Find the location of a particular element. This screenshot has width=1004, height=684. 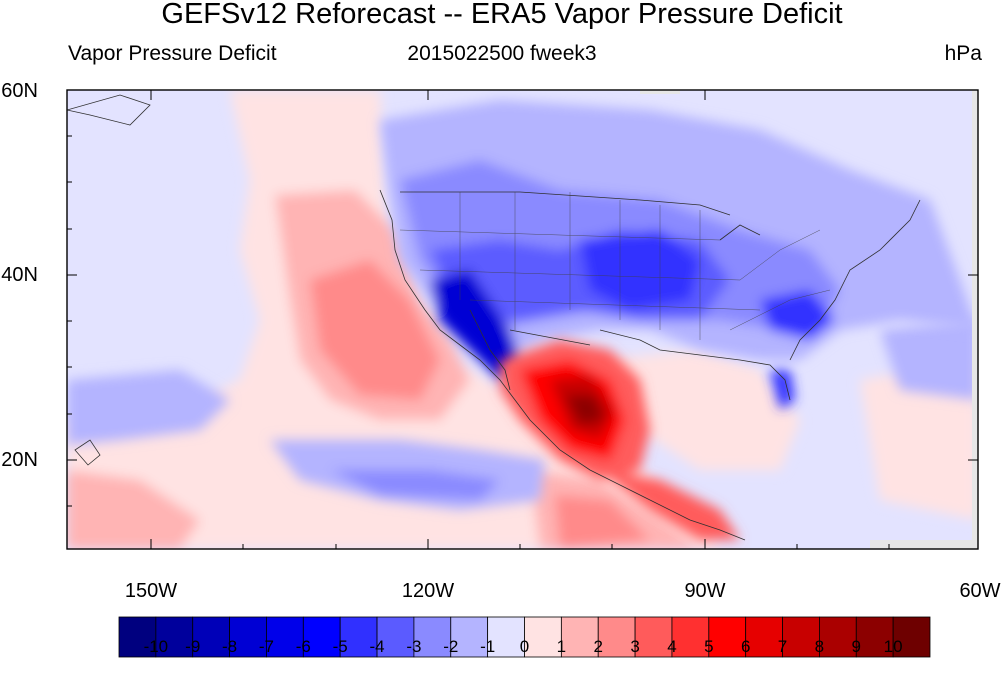

colorbar-label: -9 is located at coordinates (193, 646).